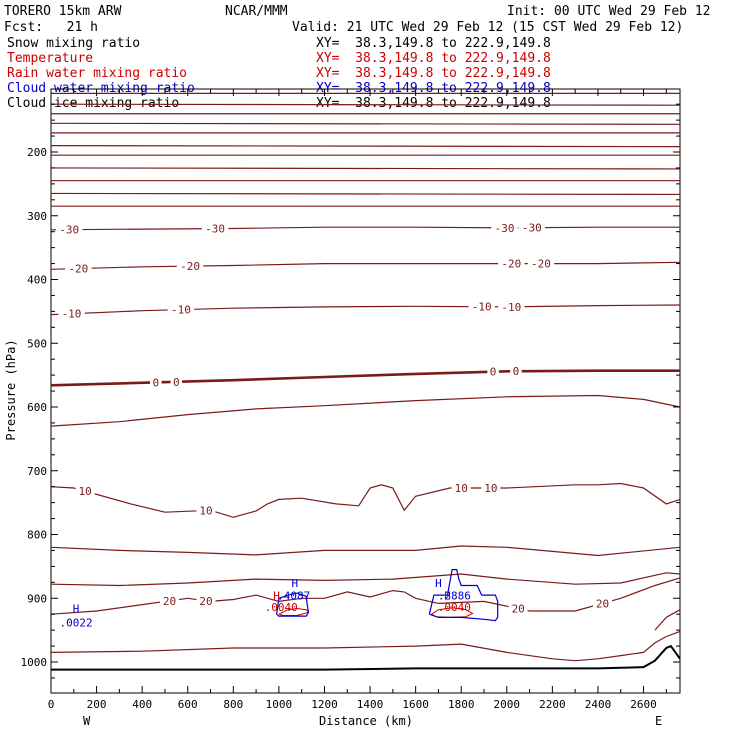 The image size is (740, 740). What do you see at coordinates (50, 58) in the screenshot?
I see `field-temperature-label: Temperature` at bounding box center [50, 58].